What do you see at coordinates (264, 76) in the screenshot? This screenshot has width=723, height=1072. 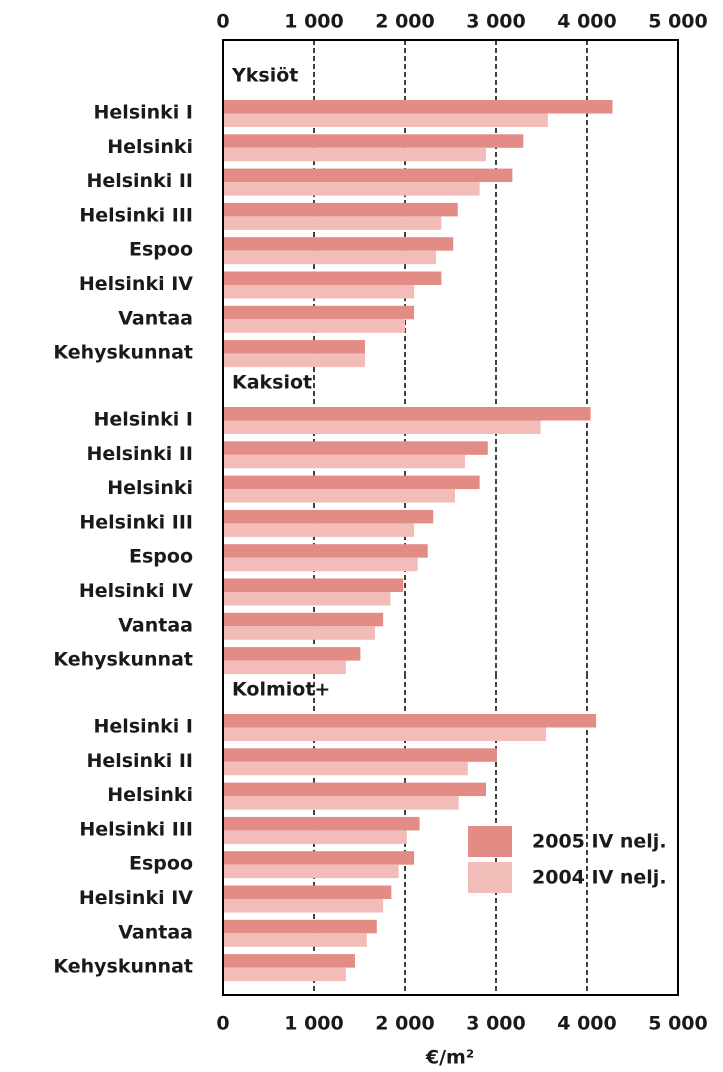 I see `group-title: Yksiöt` at bounding box center [264, 76].